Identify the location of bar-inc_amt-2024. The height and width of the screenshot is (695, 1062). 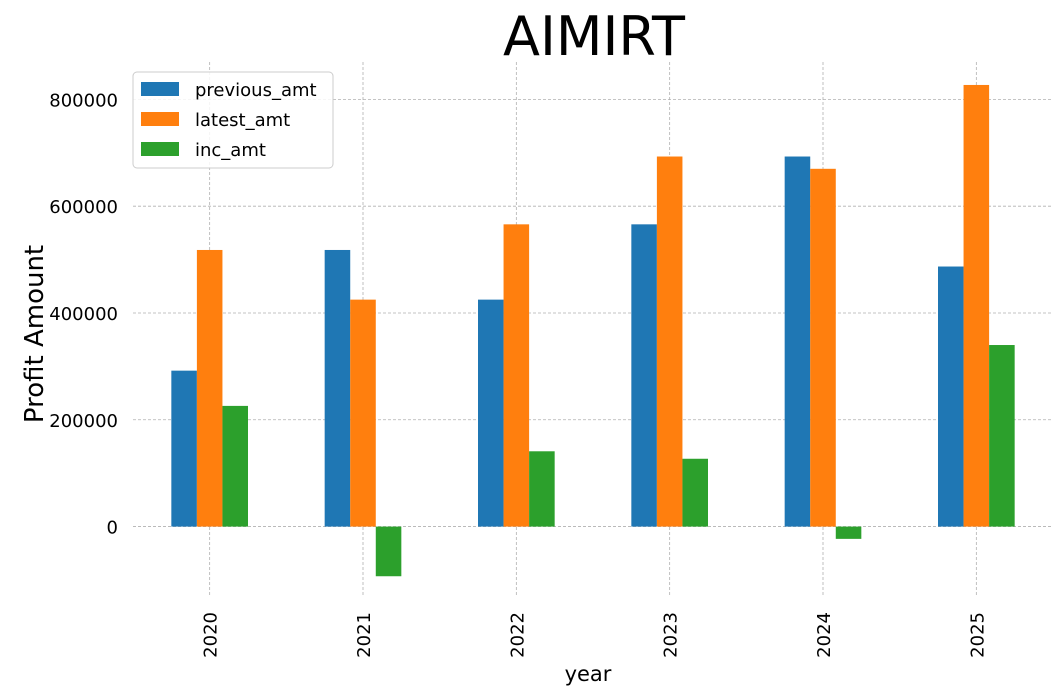
(848, 532).